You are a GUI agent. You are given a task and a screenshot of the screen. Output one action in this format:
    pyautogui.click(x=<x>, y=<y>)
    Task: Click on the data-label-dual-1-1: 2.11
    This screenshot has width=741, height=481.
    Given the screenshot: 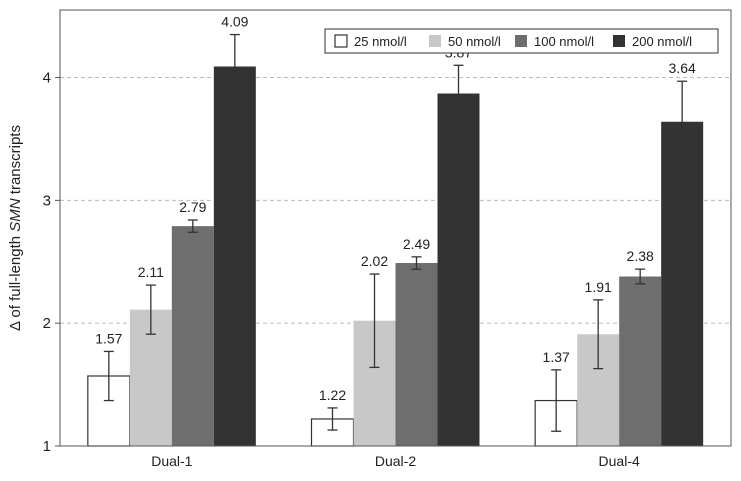 What is the action you would take?
    pyautogui.click(x=151, y=272)
    